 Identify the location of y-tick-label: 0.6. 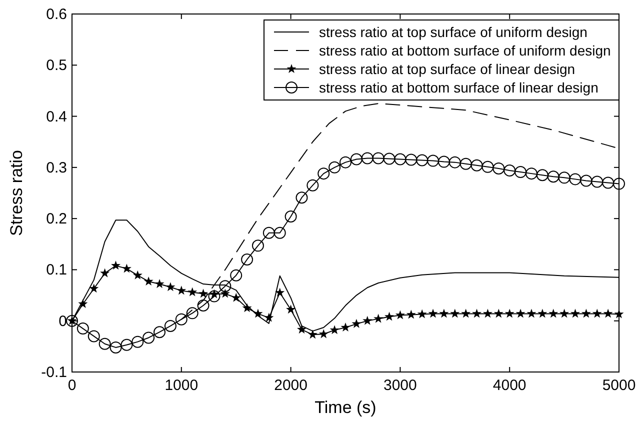
(56, 14).